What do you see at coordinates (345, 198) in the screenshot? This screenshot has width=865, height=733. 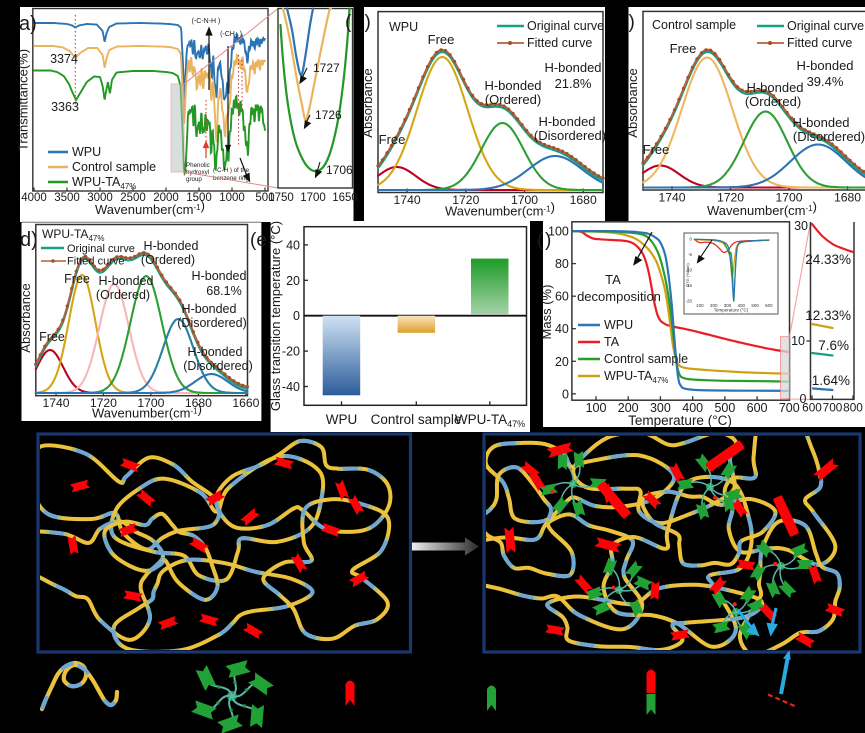 I see `svg-text: 1650` at bounding box center [345, 198].